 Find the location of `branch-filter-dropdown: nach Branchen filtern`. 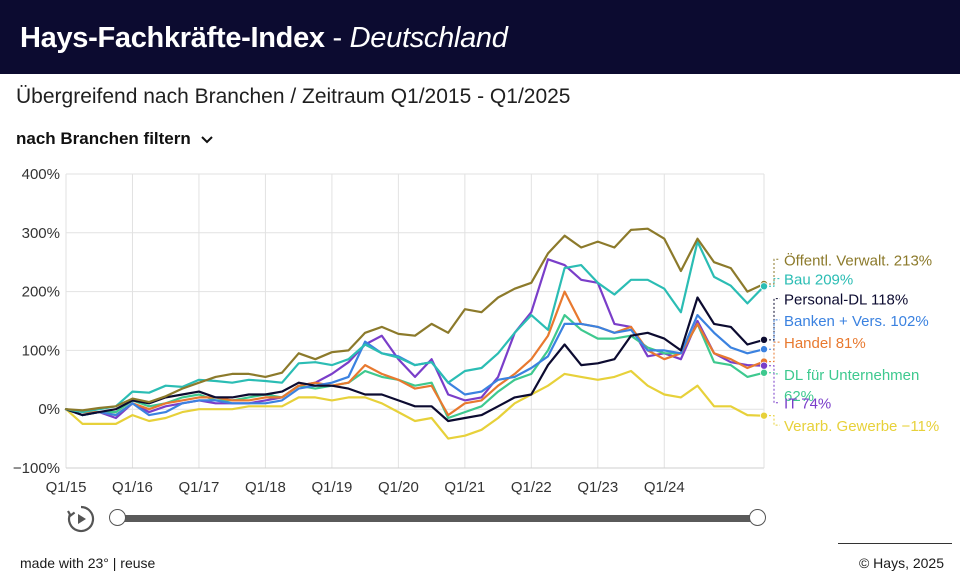

branch-filter-dropdown: nach Branchen filtern is located at coordinates (115, 139).